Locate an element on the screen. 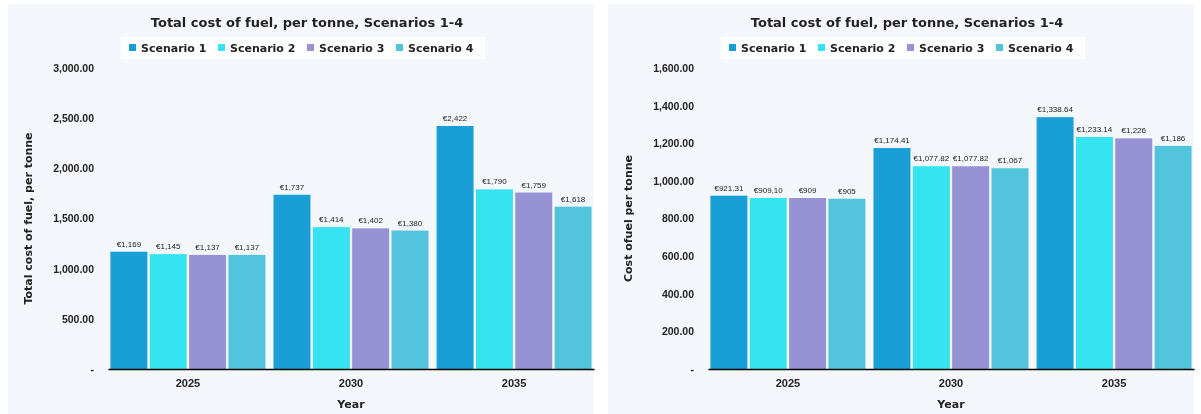 The image size is (1201, 414). data-label: €1,380 is located at coordinates (410, 223).